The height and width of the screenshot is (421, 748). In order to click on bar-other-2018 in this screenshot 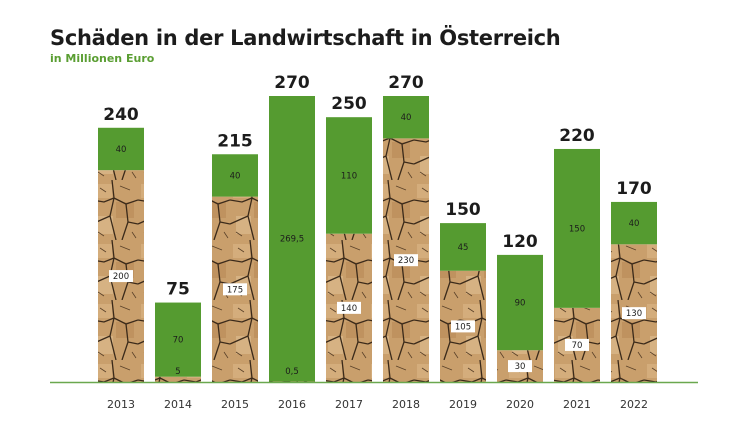, I will do `click(406, 117)`.